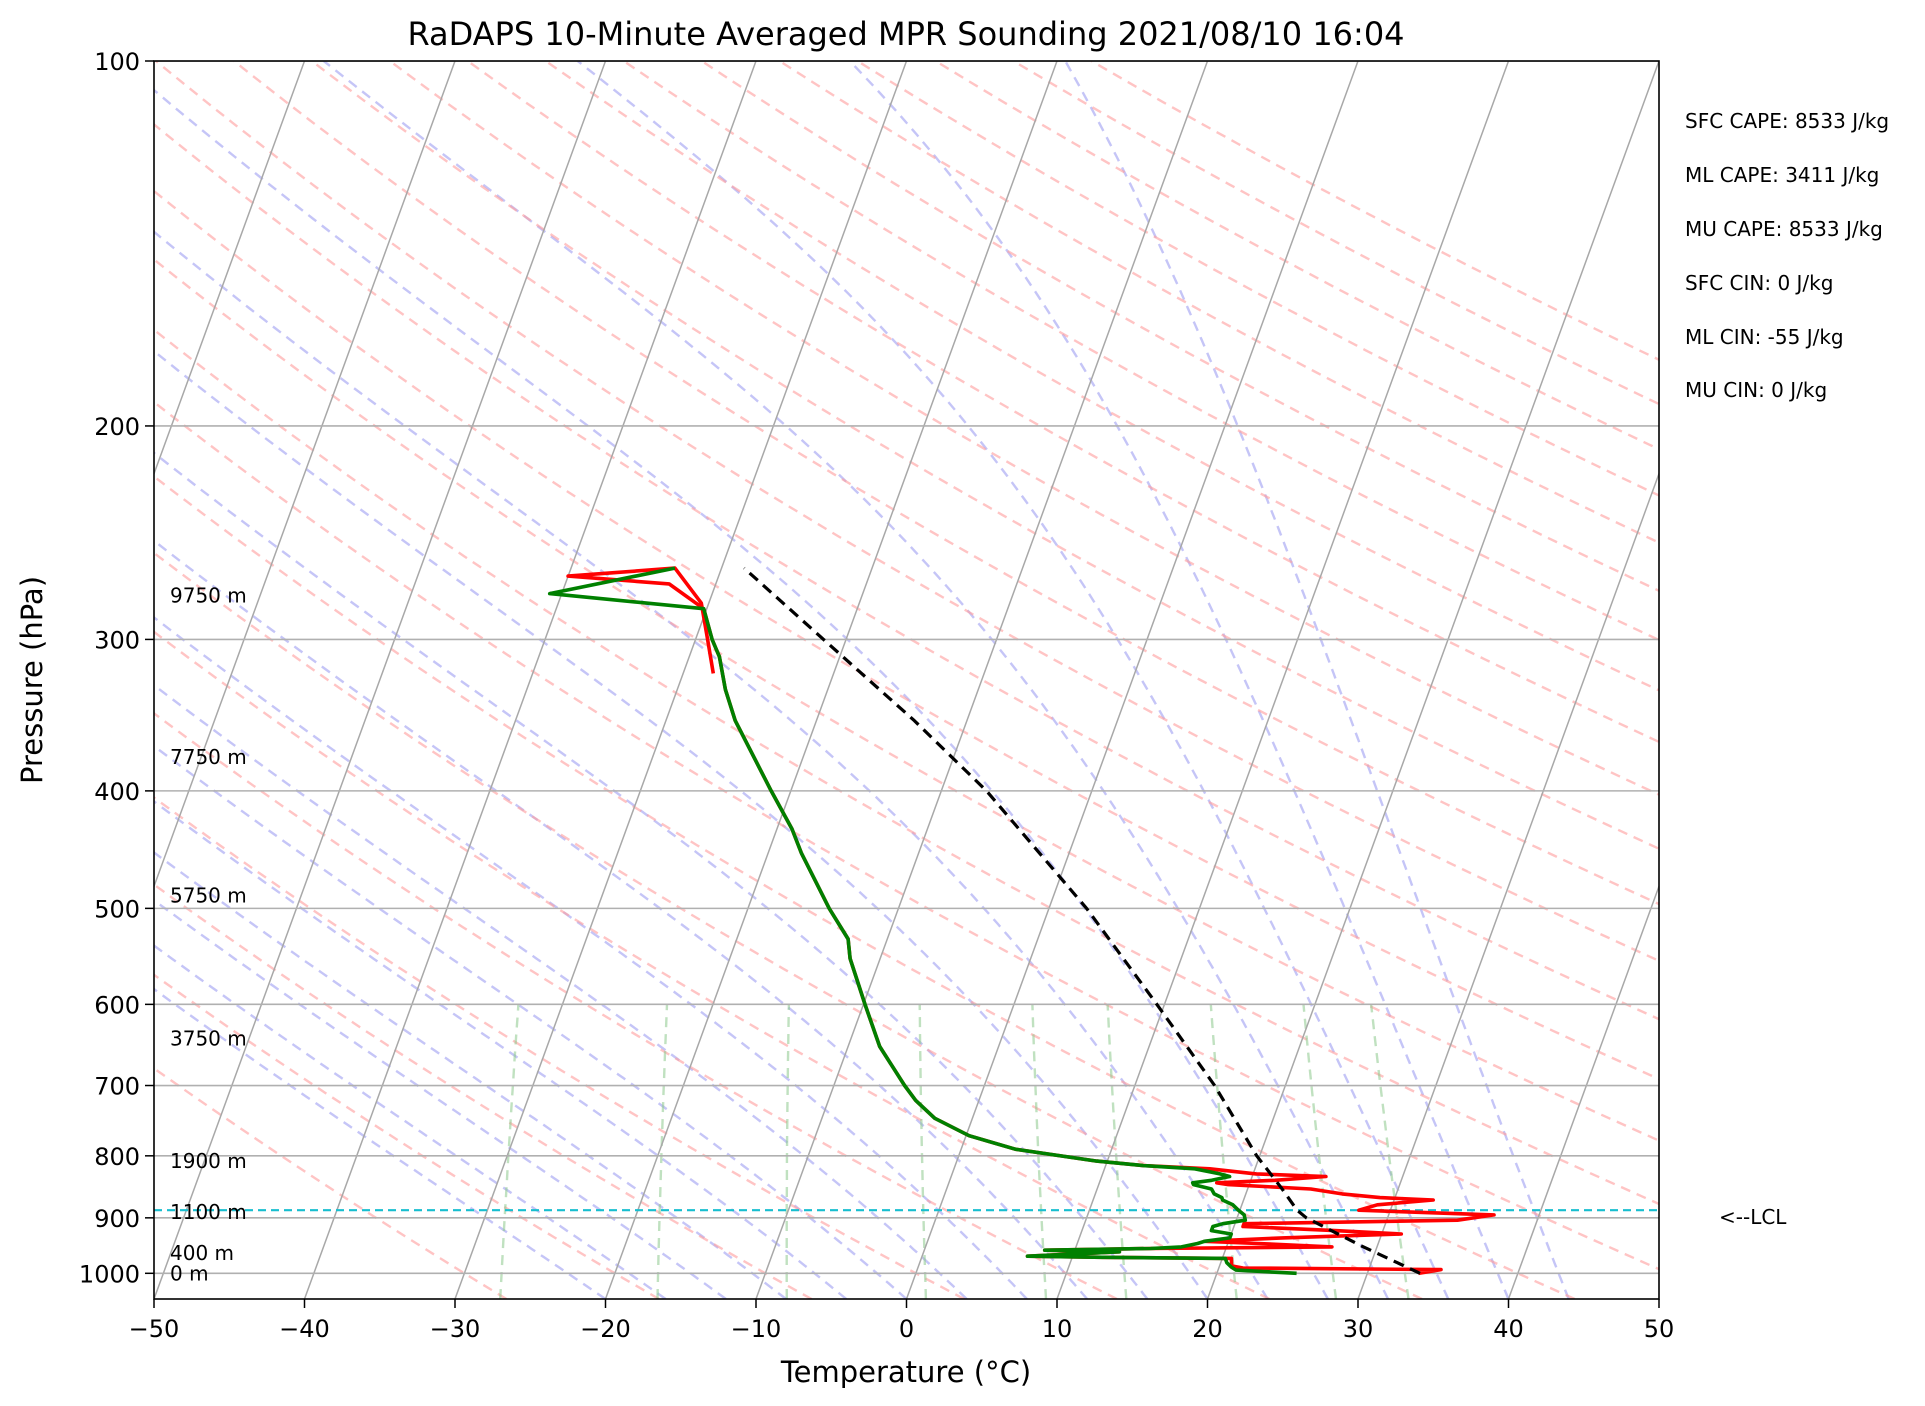  I want to click on height-label: 5750 m, so click(208, 896).